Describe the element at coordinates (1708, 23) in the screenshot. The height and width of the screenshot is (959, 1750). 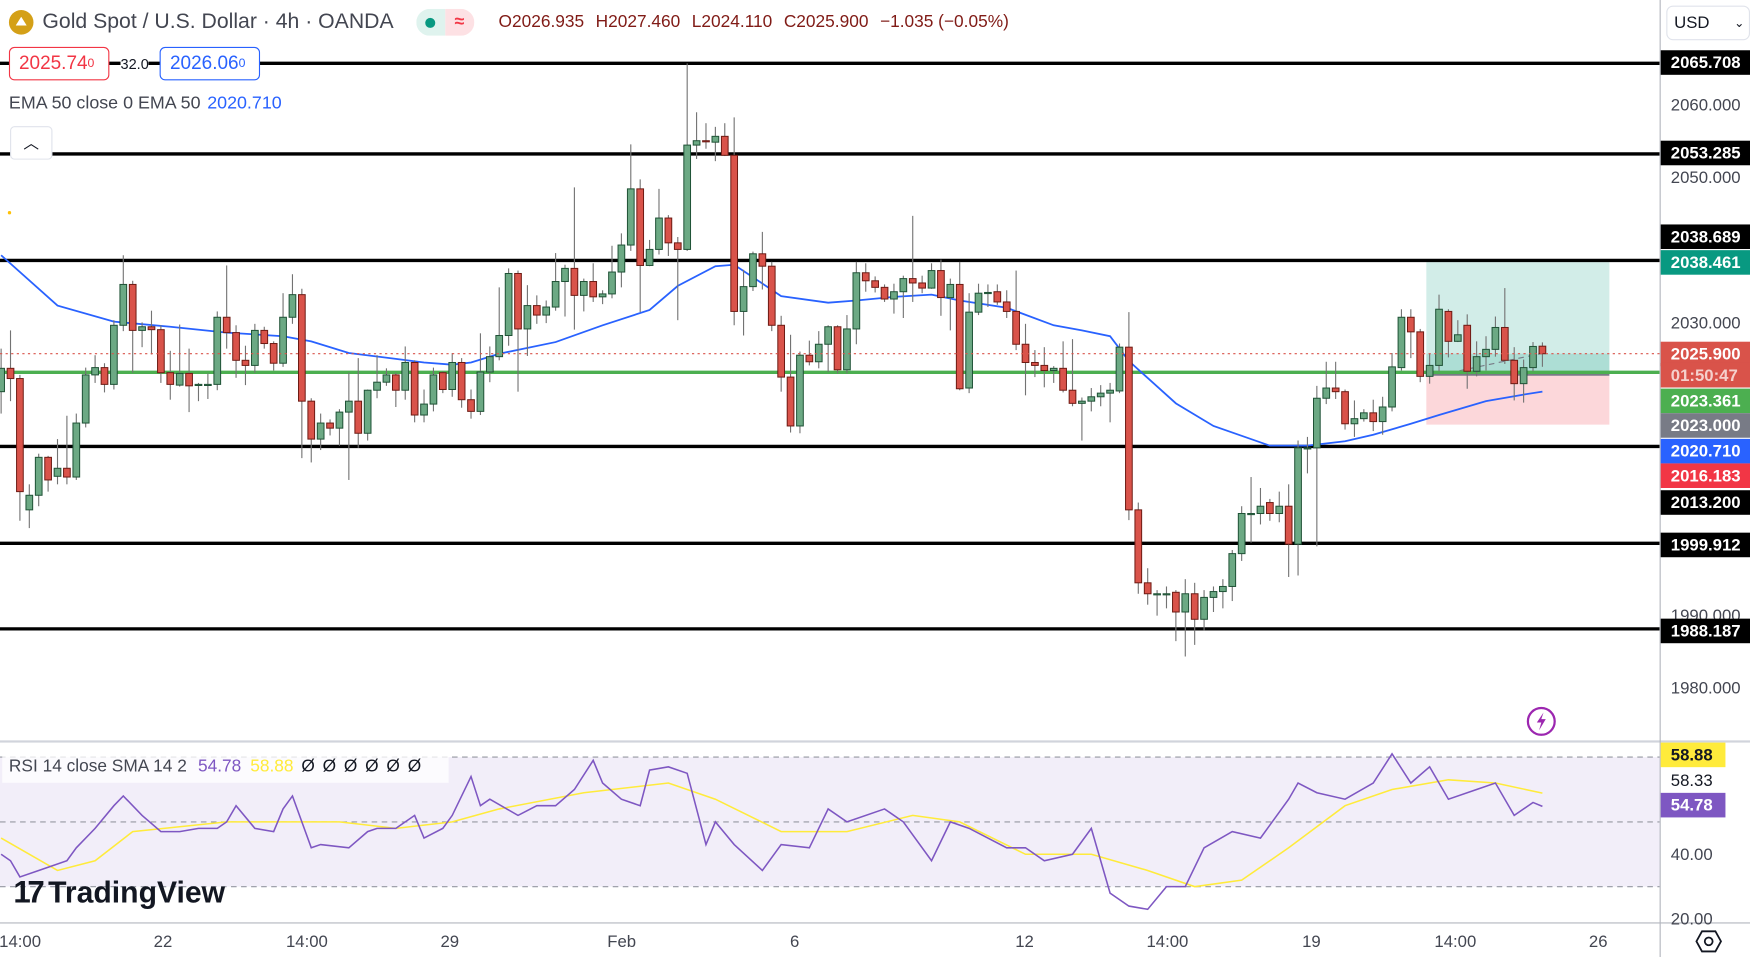
I see `currency-select: USD ⌄` at that location.